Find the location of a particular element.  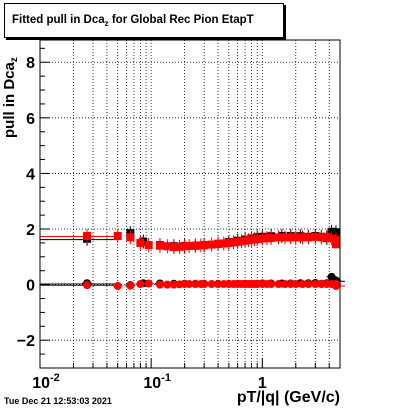

black-sigma-point is located at coordinates (336, 232).